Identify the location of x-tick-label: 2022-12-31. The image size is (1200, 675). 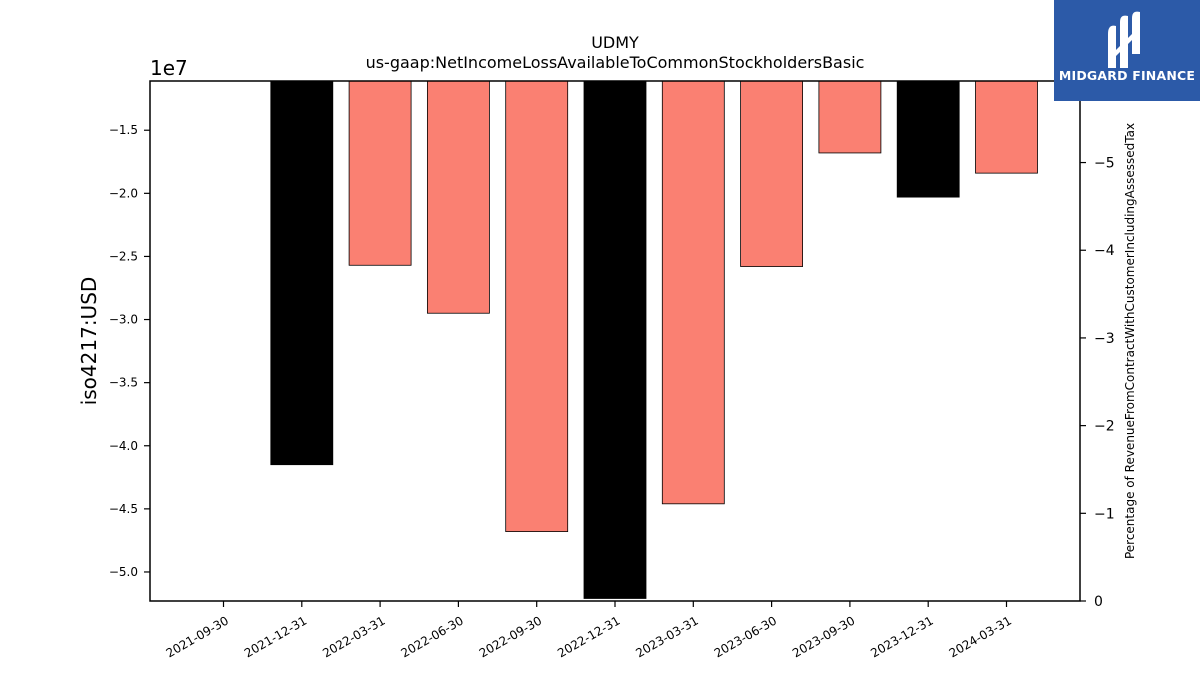
(588, 636).